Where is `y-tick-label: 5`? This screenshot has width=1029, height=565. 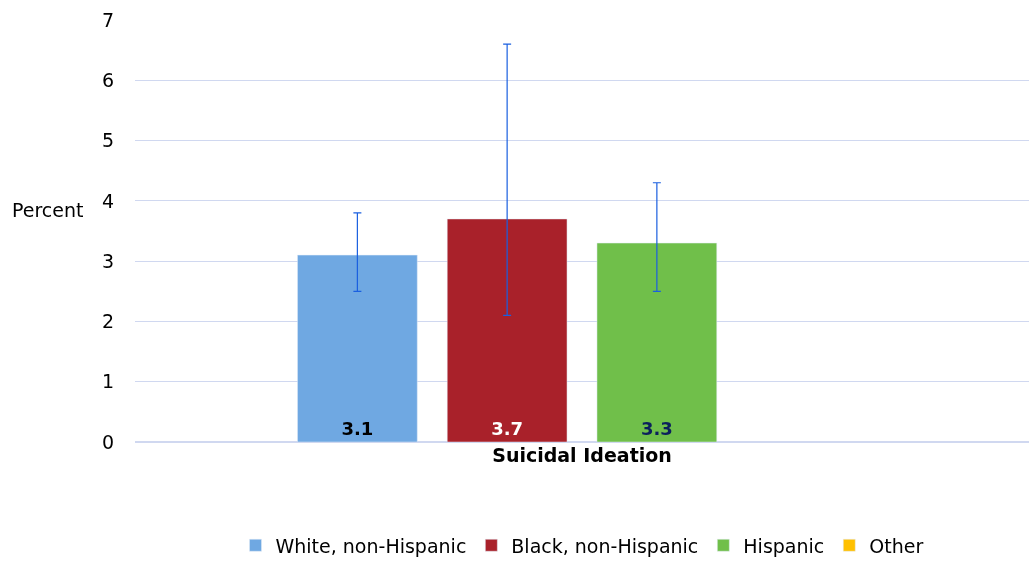
y-tick-label: 5 is located at coordinates (107, 140).